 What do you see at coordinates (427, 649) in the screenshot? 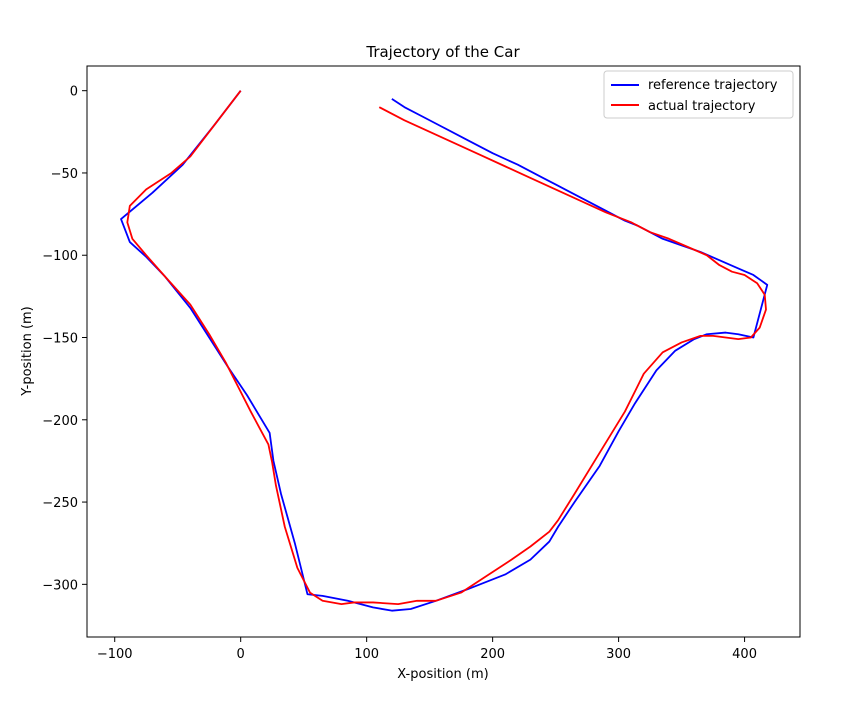
I see `x-axis: −100 0 100 200 300 400` at bounding box center [427, 649].